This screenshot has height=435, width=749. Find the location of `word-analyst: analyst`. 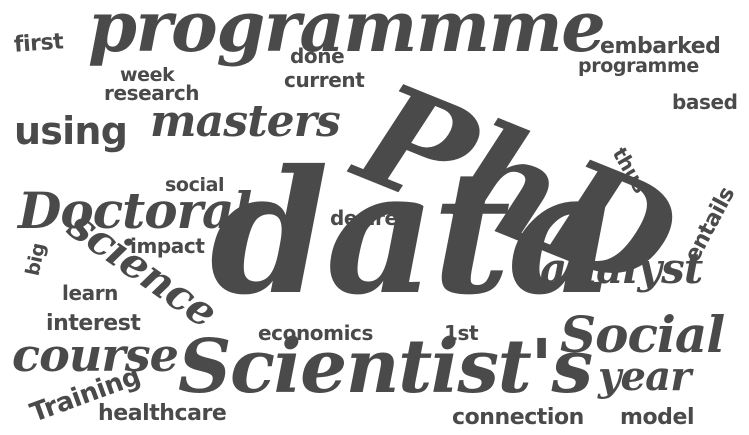

word-analyst: analyst is located at coordinates (621, 268).